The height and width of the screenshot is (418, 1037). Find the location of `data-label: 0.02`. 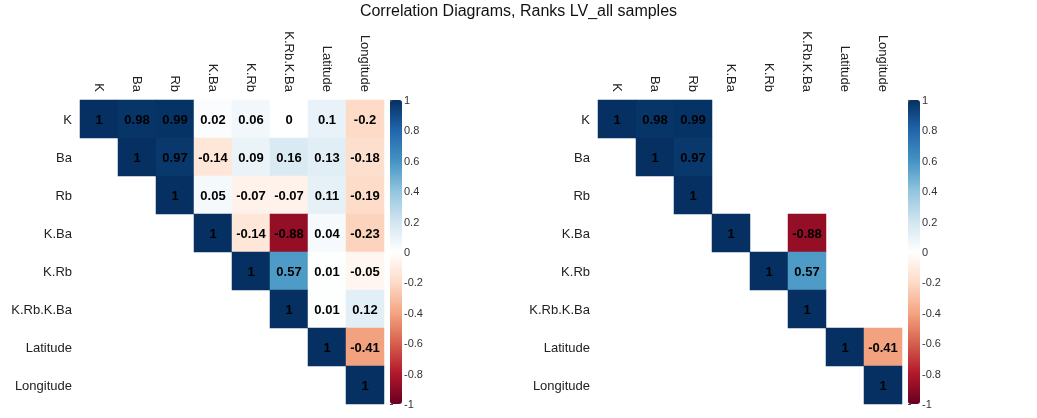

data-label: 0.02 is located at coordinates (213, 119).